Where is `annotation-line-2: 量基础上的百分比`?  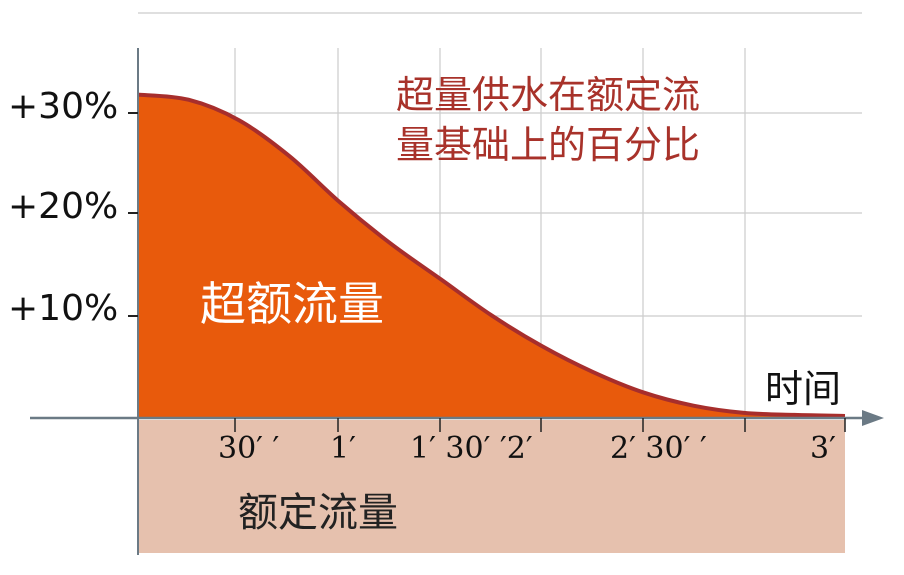
annotation-line-2: 量基础上的百分比 is located at coordinates (548, 145).